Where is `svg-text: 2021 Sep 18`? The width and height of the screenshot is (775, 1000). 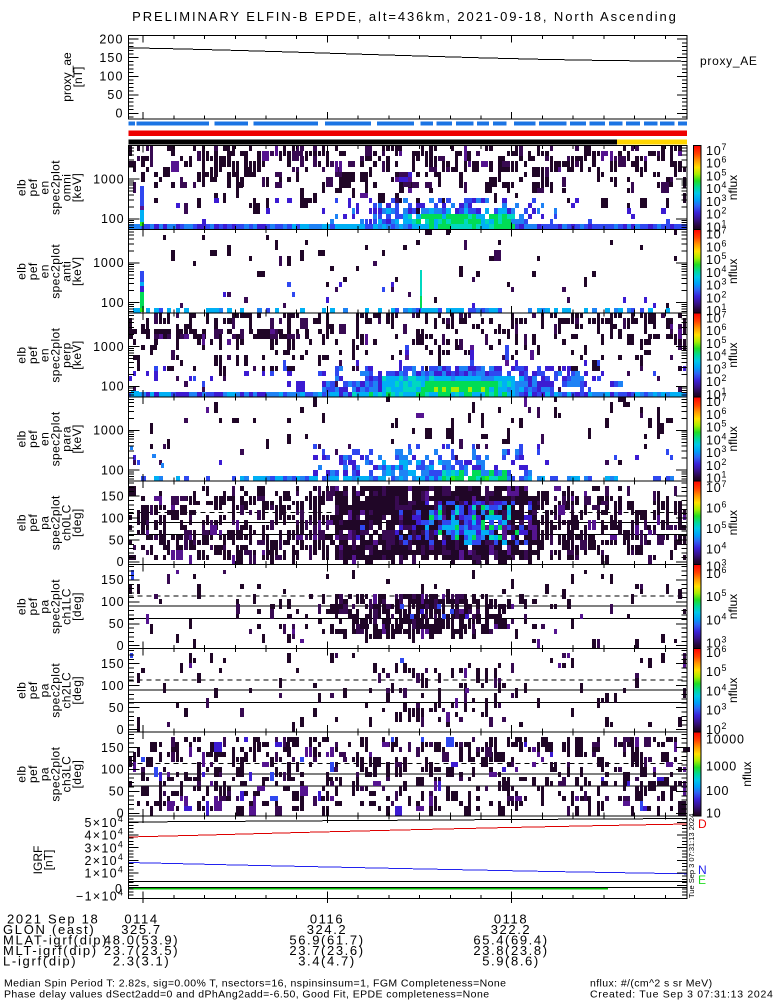 svg-text: 2021 Sep 18 is located at coordinates (53, 919).